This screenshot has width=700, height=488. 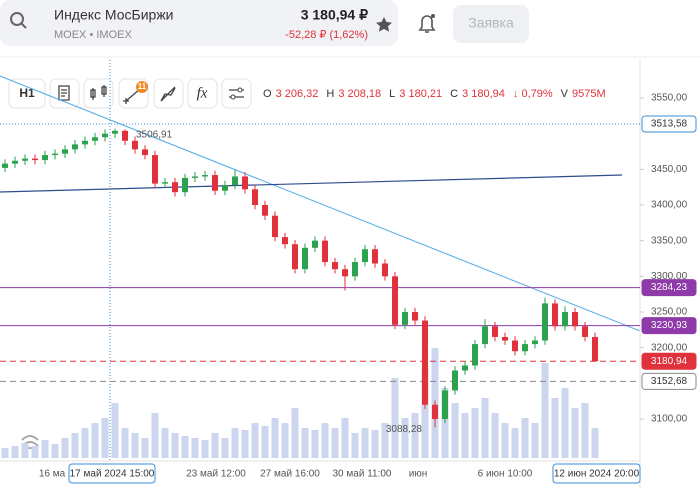 What do you see at coordinates (491, 24) in the screenshot?
I see `order-button` at bounding box center [491, 24].